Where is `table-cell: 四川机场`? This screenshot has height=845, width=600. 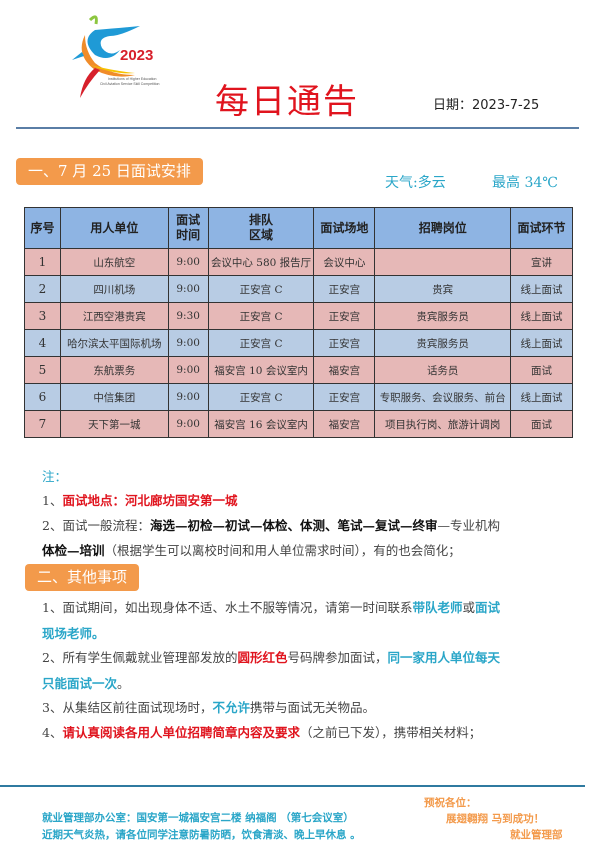 table-cell: 四川机场 is located at coordinates (114, 289).